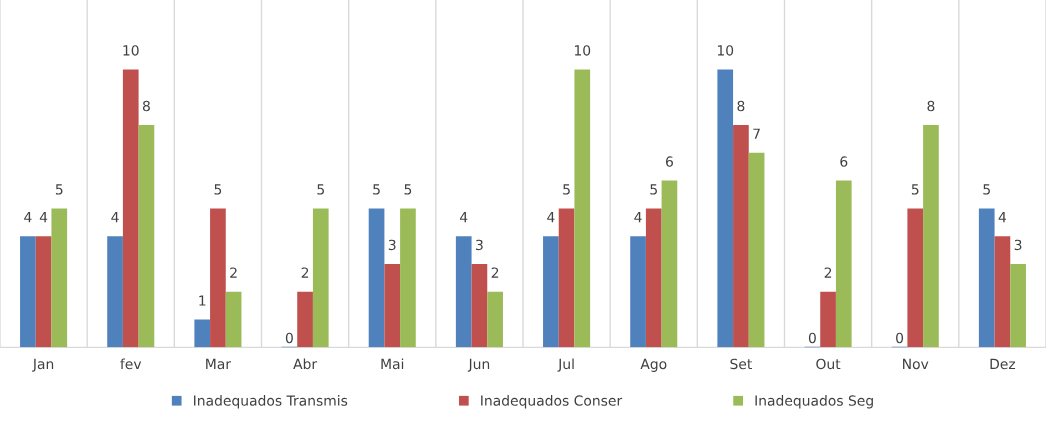 The height and width of the screenshot is (421, 1046). Describe the element at coordinates (478, 365) in the screenshot. I see `x-tick-label: Jun` at that location.